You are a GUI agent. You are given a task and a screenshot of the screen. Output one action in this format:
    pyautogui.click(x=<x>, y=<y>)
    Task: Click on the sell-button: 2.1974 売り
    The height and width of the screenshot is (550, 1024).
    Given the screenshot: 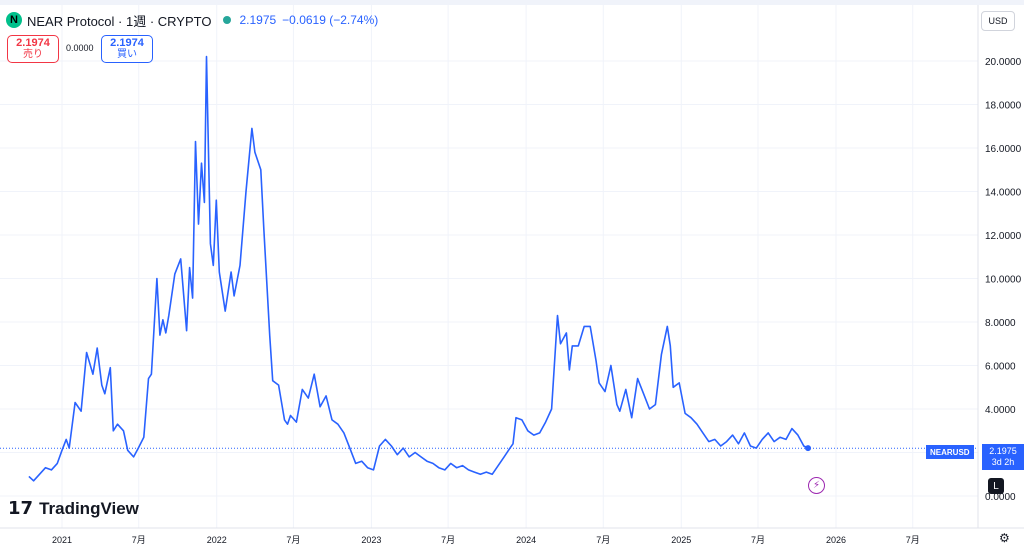 What is the action you would take?
    pyautogui.click(x=33, y=49)
    